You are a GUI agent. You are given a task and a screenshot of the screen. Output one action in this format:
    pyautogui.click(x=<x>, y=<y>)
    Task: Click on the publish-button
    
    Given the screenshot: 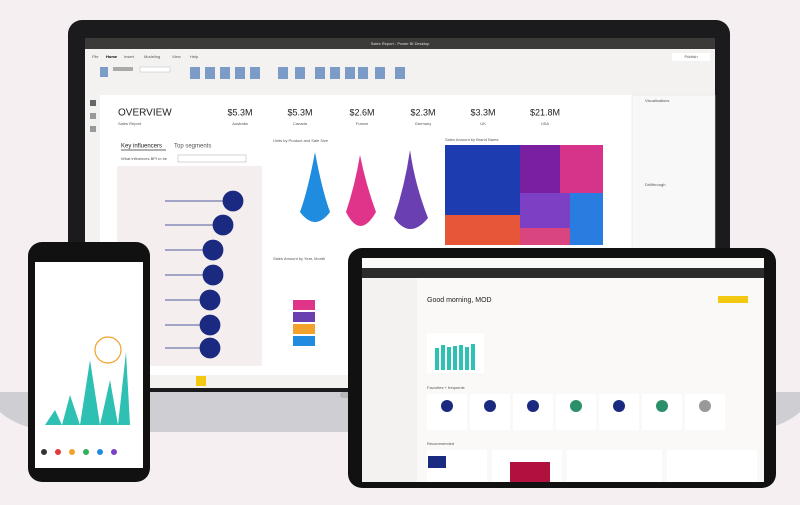 What is the action you would take?
    pyautogui.click(x=691, y=57)
    